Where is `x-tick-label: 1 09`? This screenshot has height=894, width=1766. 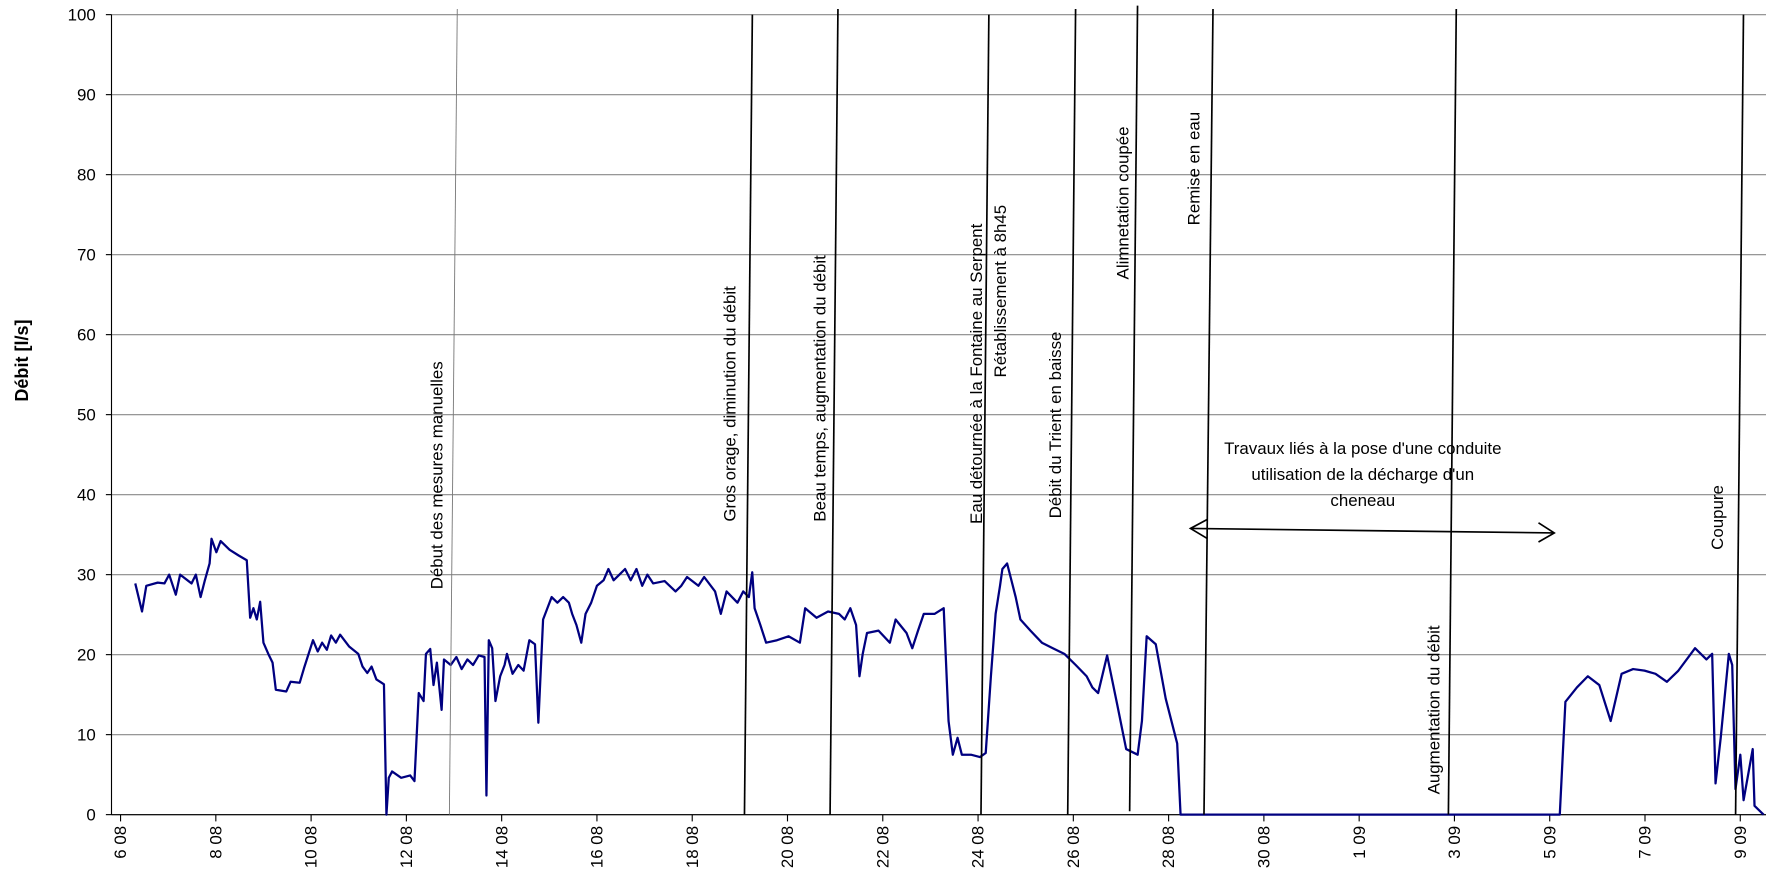
x-tick-label: 1 09 is located at coordinates (1359, 842).